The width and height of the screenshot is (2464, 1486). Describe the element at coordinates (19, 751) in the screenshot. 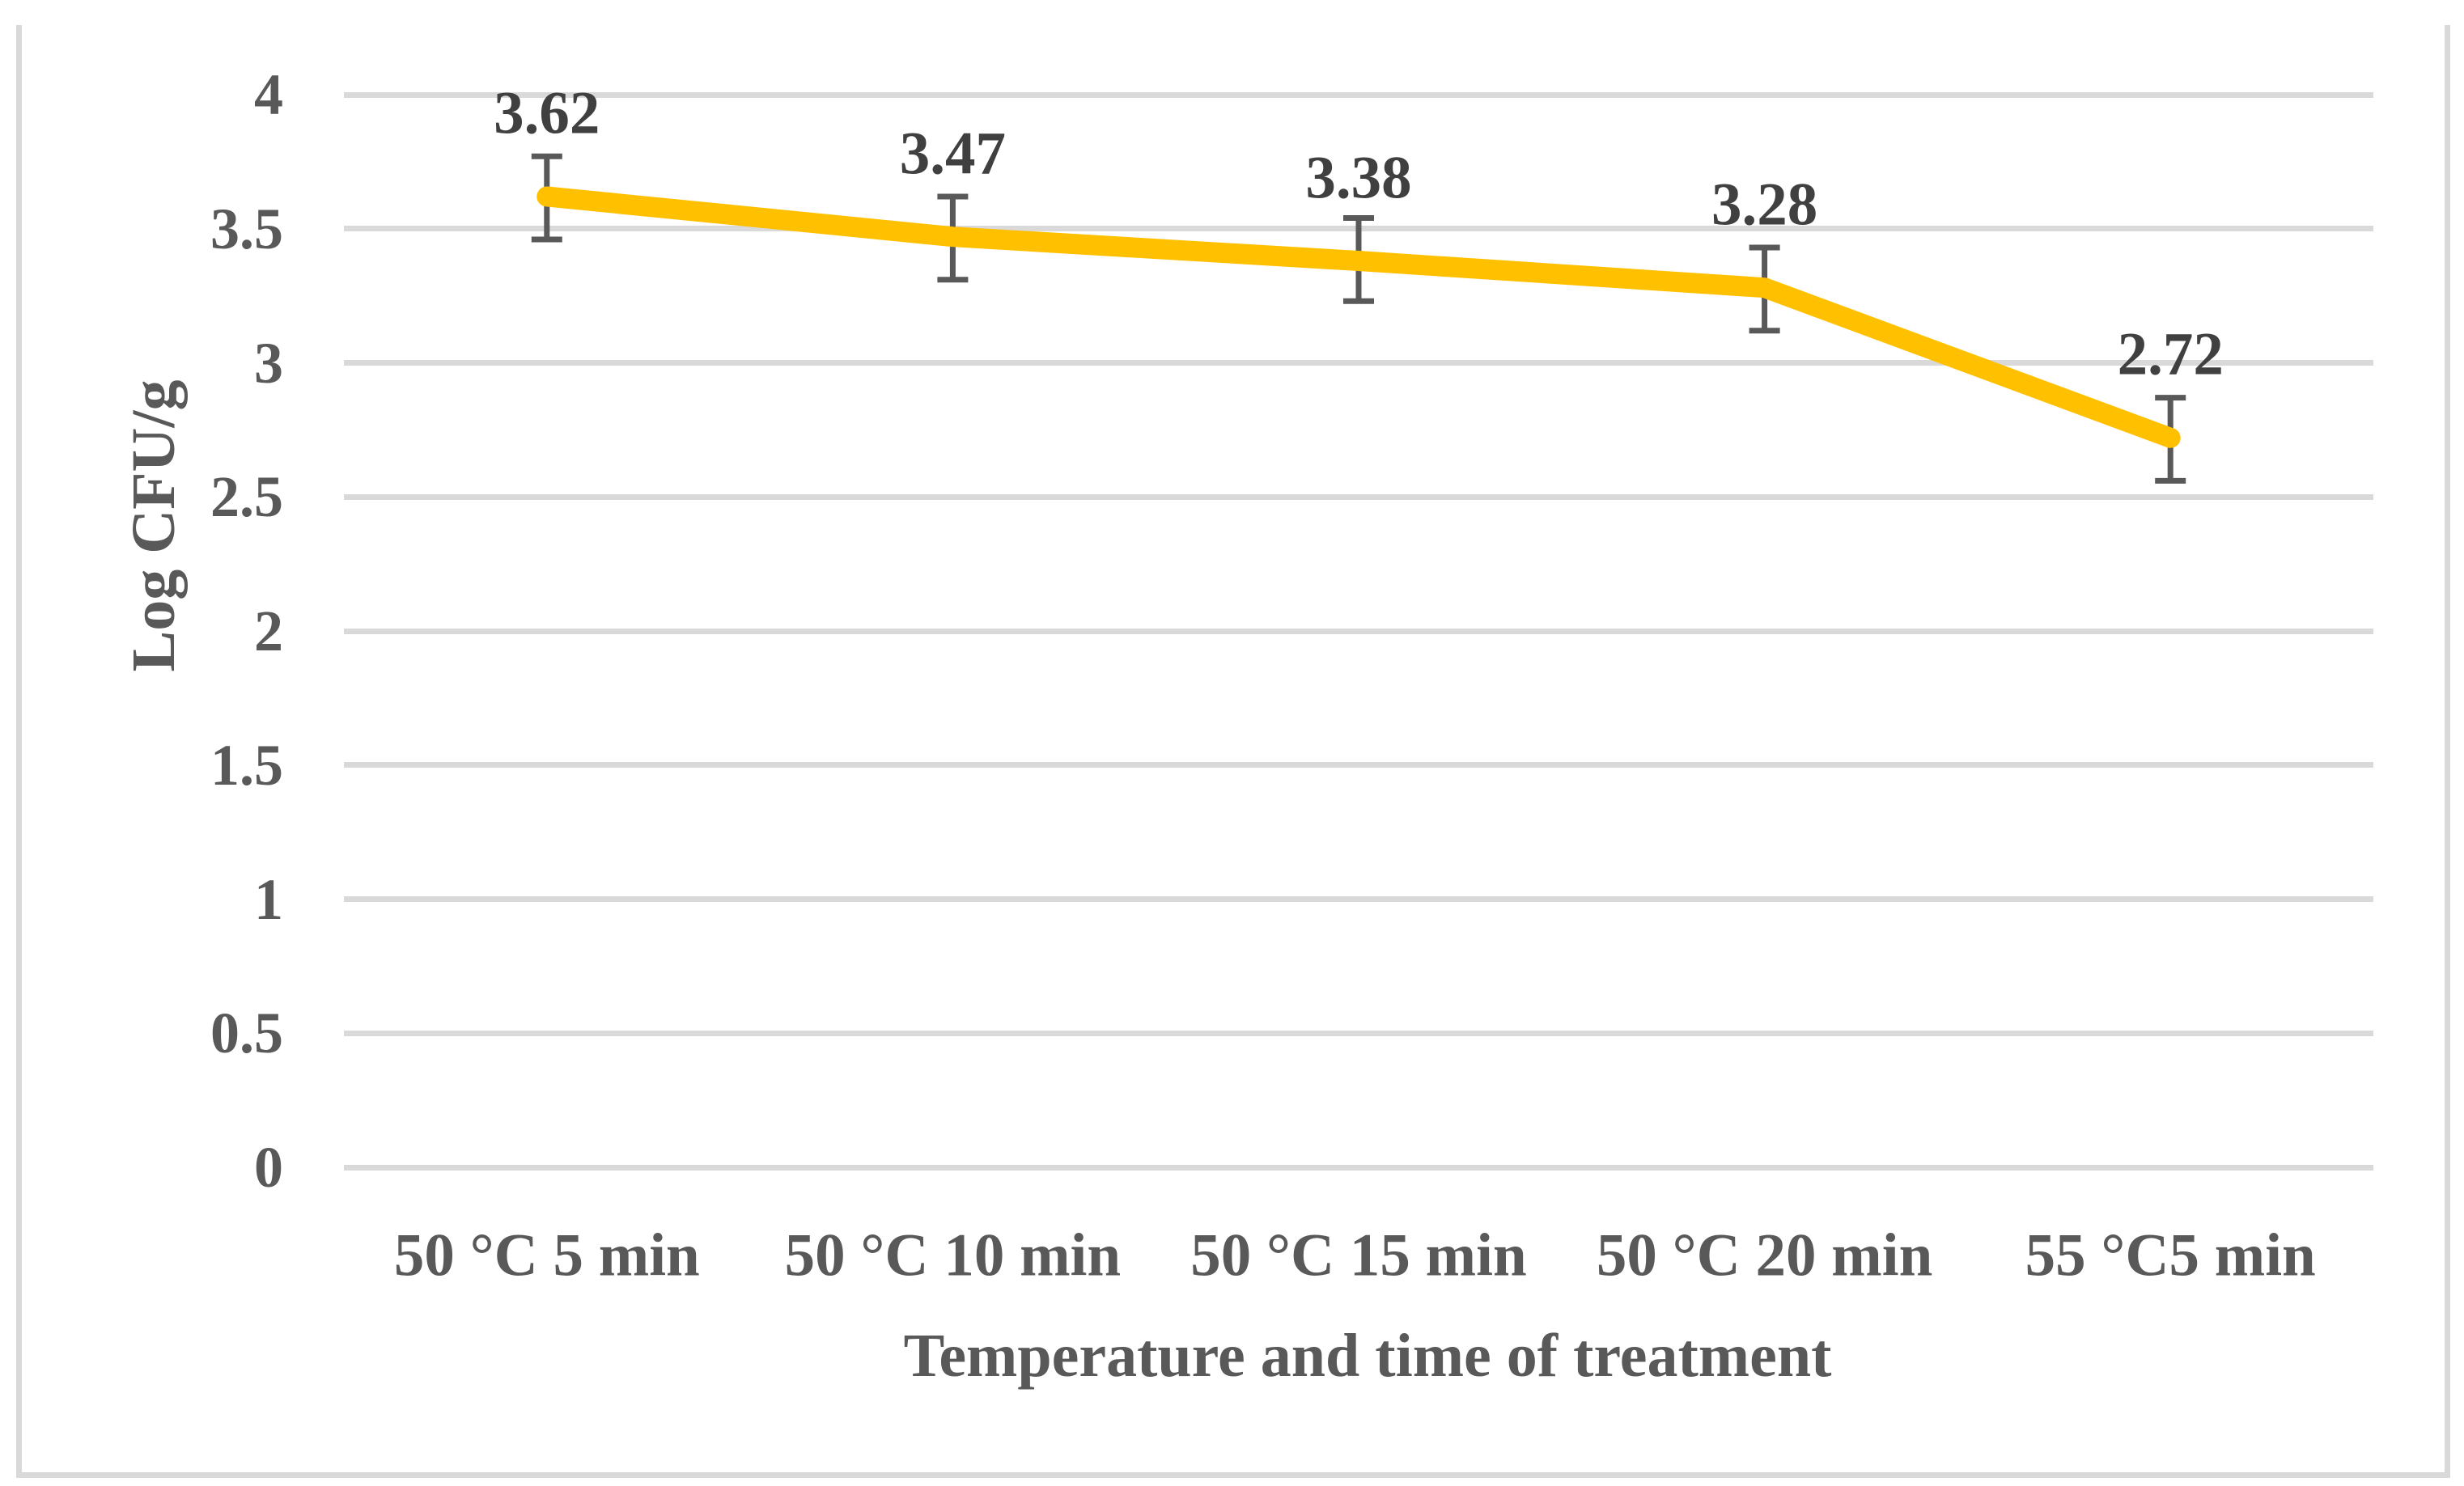

I see `figure-border-left` at that location.